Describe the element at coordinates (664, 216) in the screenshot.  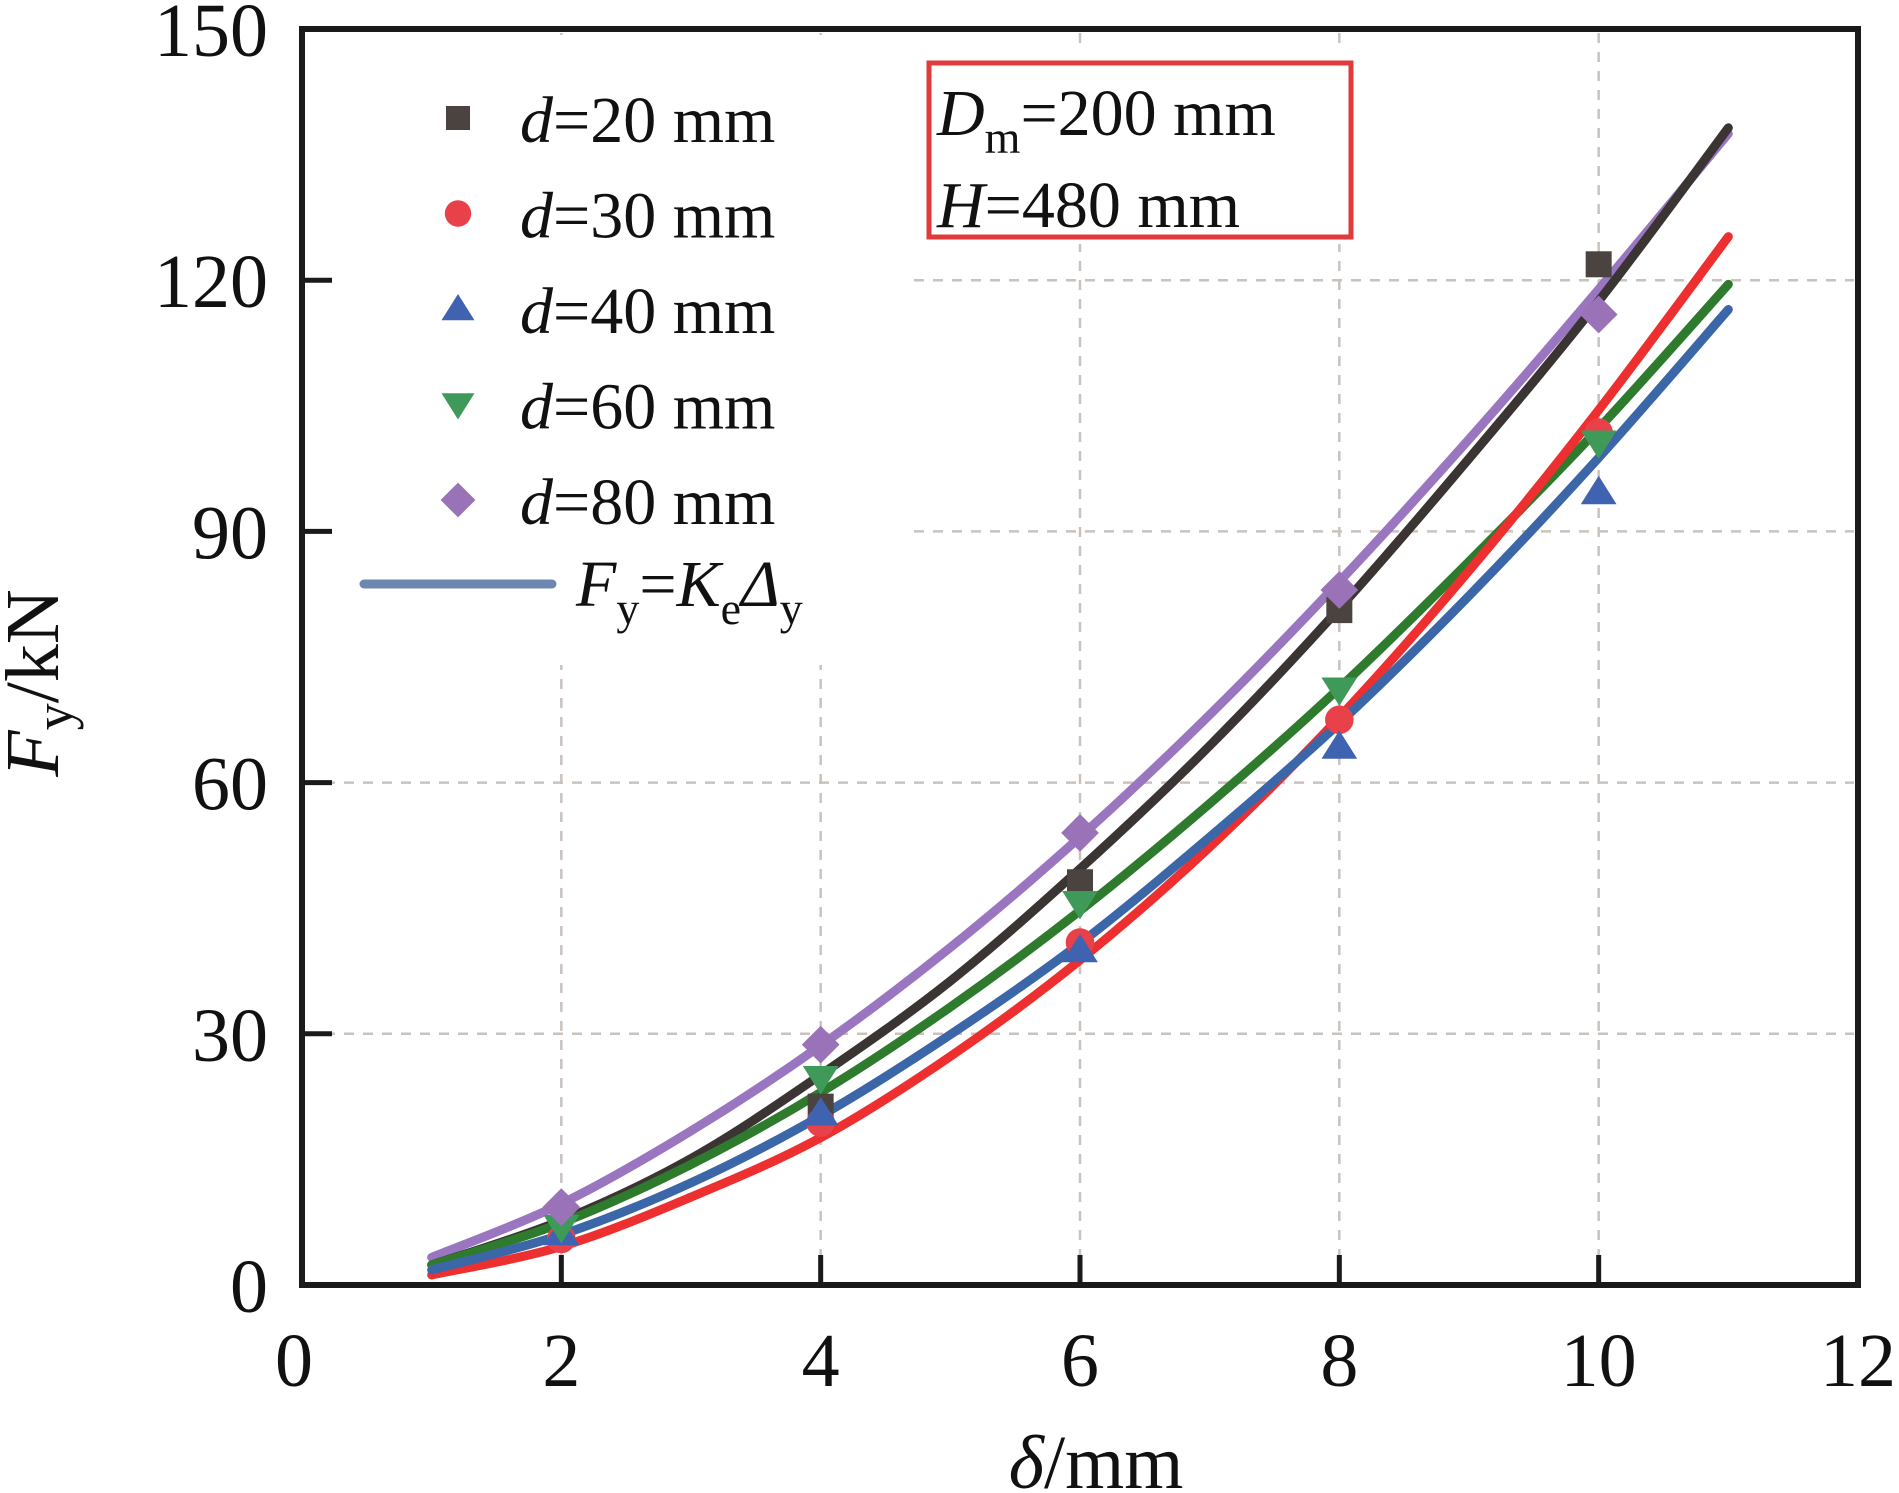
I see `legend-label-value: =30 mm` at that location.